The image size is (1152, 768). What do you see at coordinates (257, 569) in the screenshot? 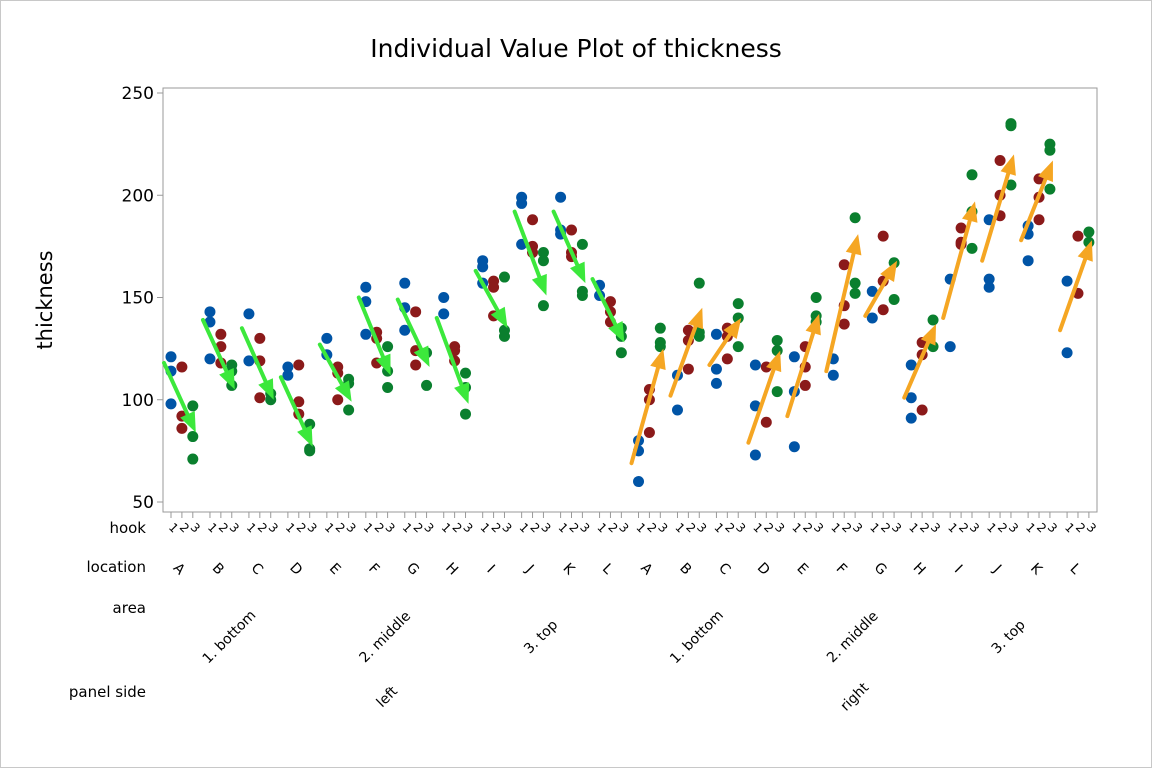
I see `location-label: C` at bounding box center [257, 569].